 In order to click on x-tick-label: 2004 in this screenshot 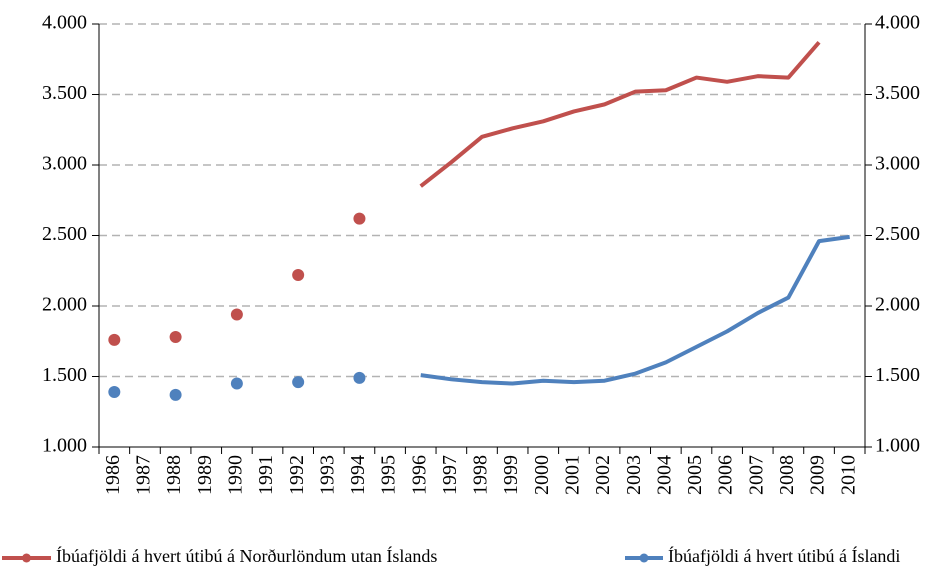, I will do `click(664, 475)`.